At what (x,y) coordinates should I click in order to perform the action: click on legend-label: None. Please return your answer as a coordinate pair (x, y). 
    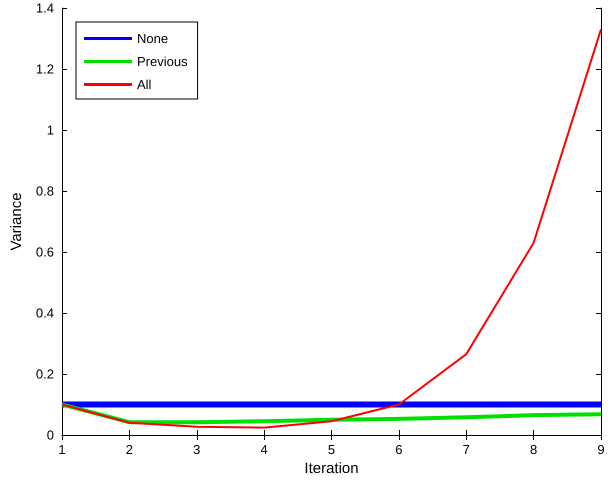
    Looking at the image, I should click on (152, 38).